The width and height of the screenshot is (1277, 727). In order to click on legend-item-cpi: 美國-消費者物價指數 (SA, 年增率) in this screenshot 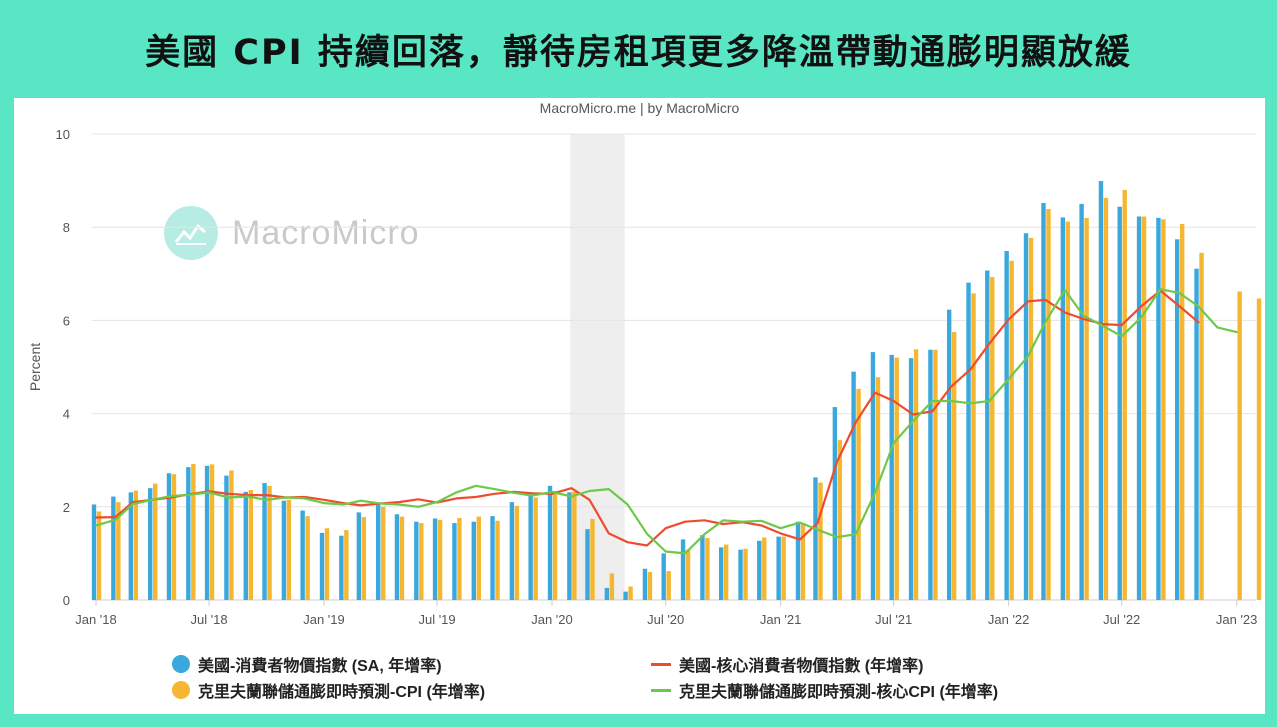, I will do `click(307, 664)`.